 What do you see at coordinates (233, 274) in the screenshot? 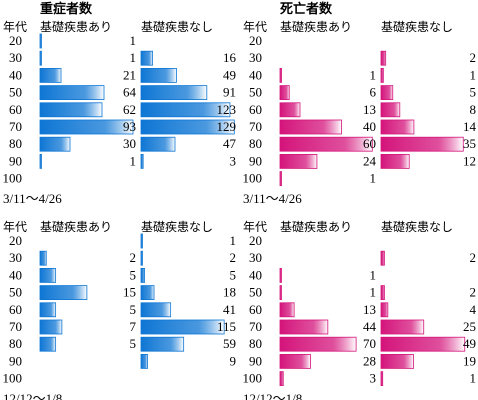
I see `data-label-without: 5` at bounding box center [233, 274].